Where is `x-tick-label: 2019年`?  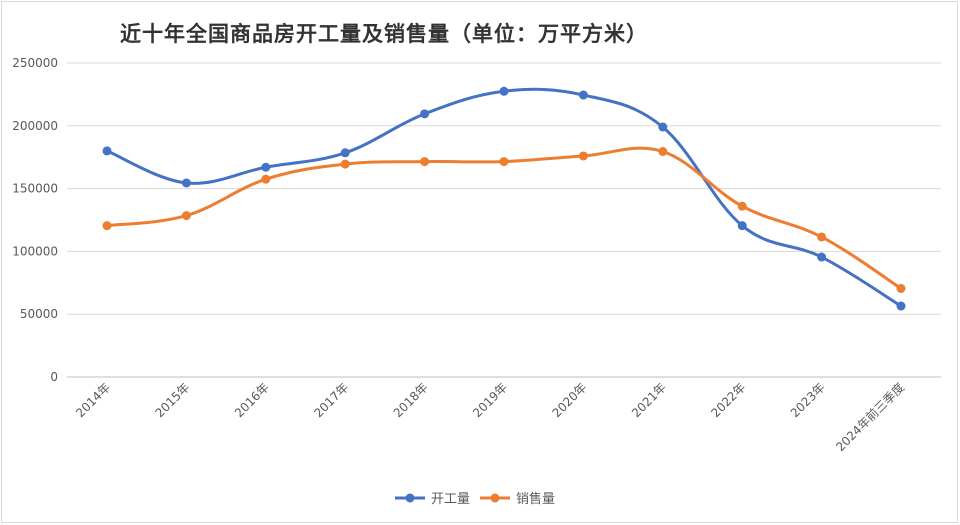
x-tick-label: 2019年 is located at coordinates (490, 400).